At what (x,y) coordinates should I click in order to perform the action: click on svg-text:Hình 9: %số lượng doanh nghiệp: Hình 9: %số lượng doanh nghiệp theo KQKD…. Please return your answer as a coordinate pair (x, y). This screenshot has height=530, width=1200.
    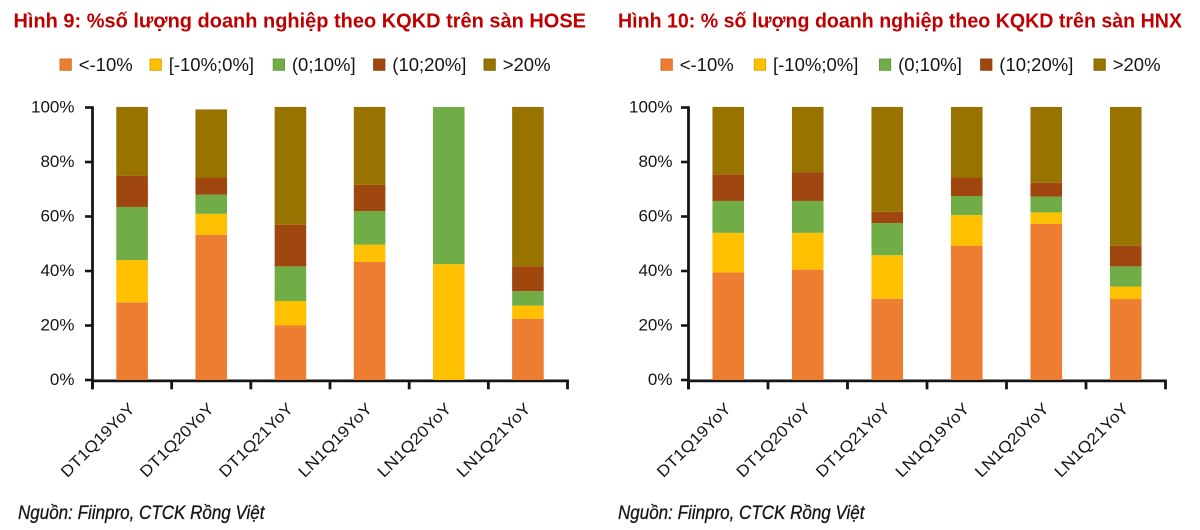
    Looking at the image, I should click on (300, 21).